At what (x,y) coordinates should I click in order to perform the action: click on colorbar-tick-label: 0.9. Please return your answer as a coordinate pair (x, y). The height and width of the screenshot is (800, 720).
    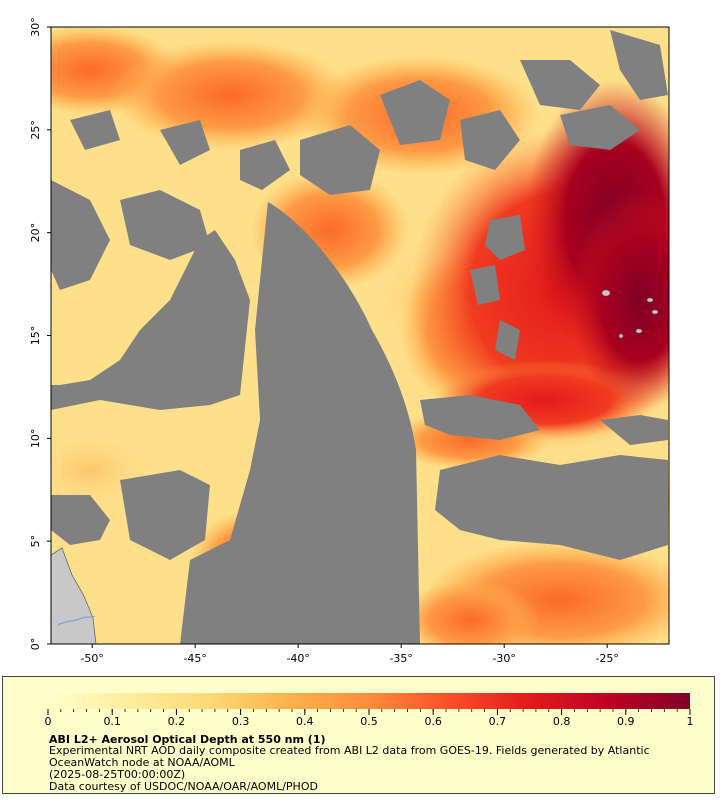
    Looking at the image, I should click on (626, 721).